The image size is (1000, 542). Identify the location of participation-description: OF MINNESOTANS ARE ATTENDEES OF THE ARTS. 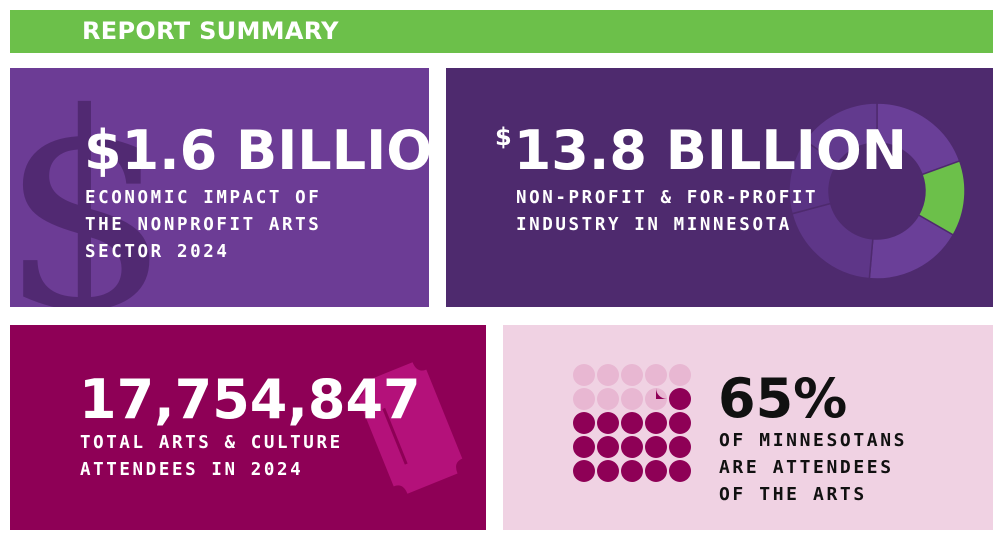
(813, 467).